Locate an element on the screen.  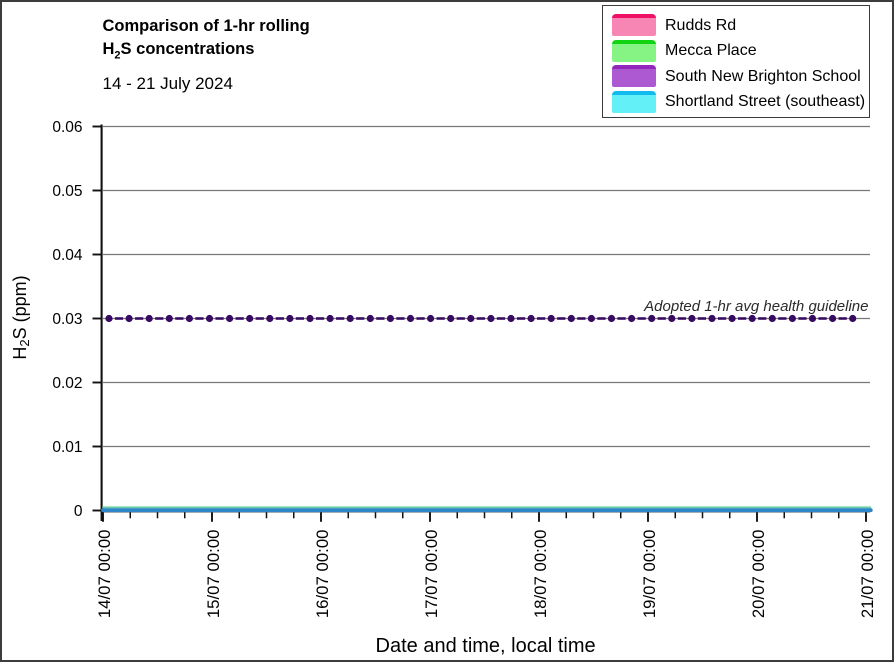
svg-text: 20/07 00:00 is located at coordinates (758, 574).